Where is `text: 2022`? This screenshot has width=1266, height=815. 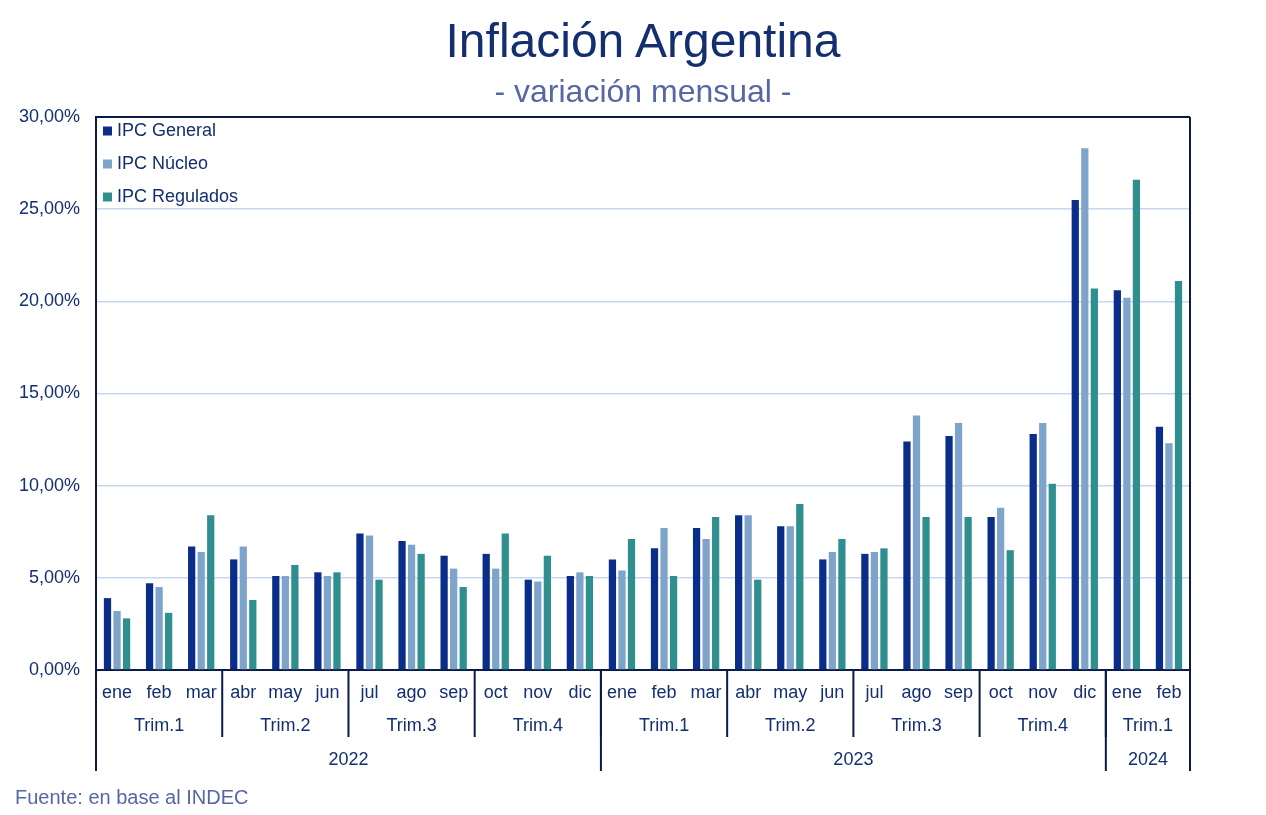
text: 2022 is located at coordinates (348, 758).